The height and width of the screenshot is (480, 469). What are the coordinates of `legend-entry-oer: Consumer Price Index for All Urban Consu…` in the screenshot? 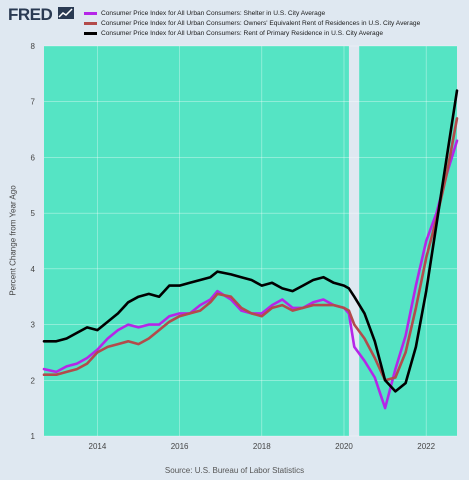 It's located at (252, 23).